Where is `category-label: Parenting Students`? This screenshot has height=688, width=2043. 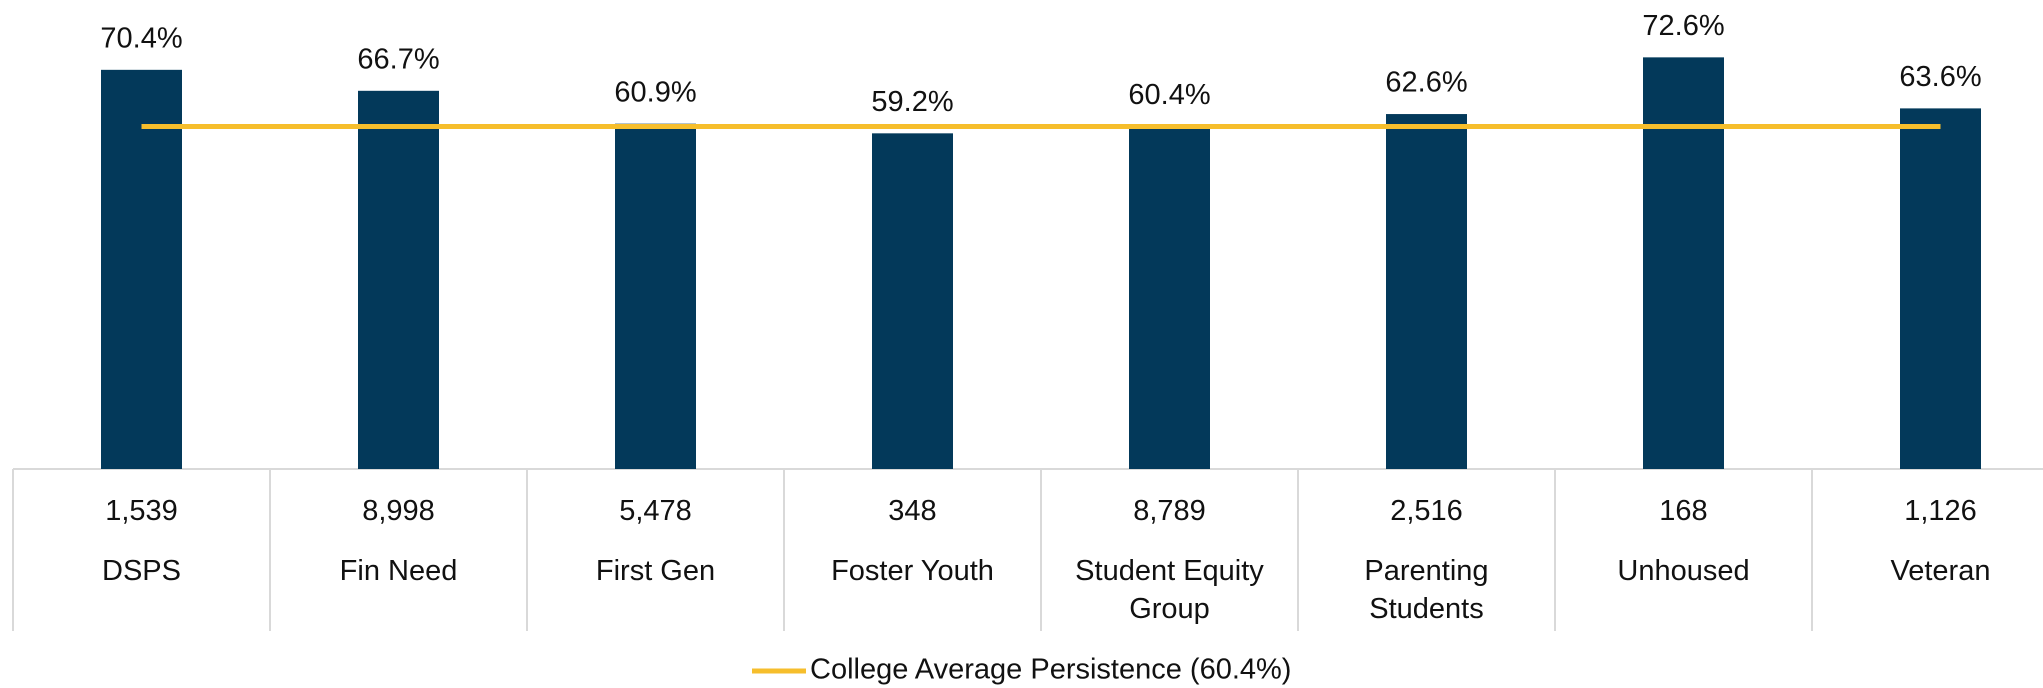
category-label: Parenting Students is located at coordinates (1426, 590).